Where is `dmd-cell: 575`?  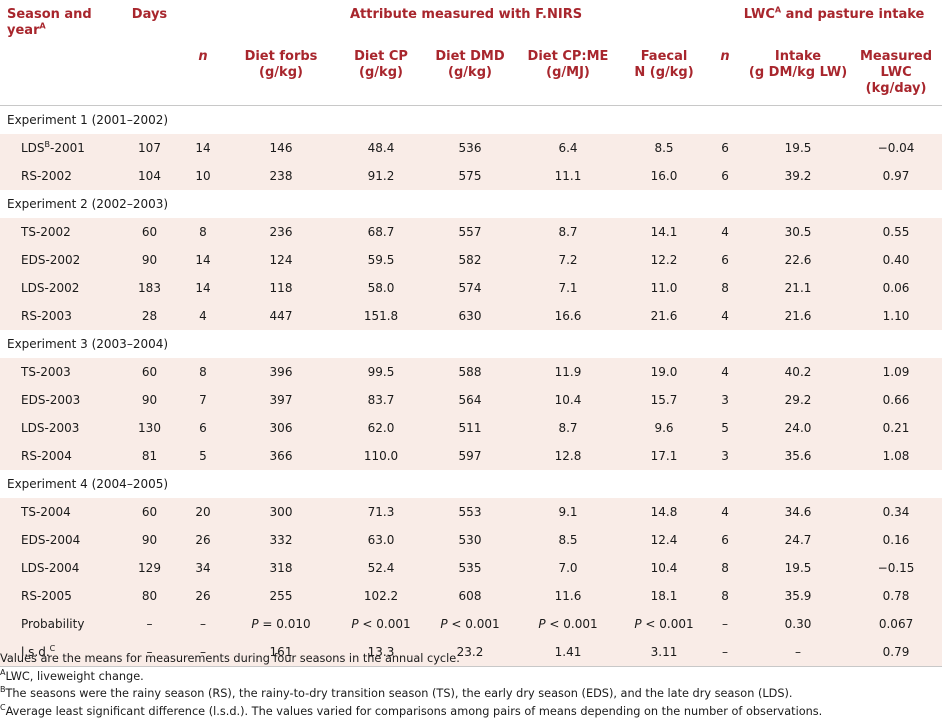 dmd-cell: 575 is located at coordinates (470, 176).